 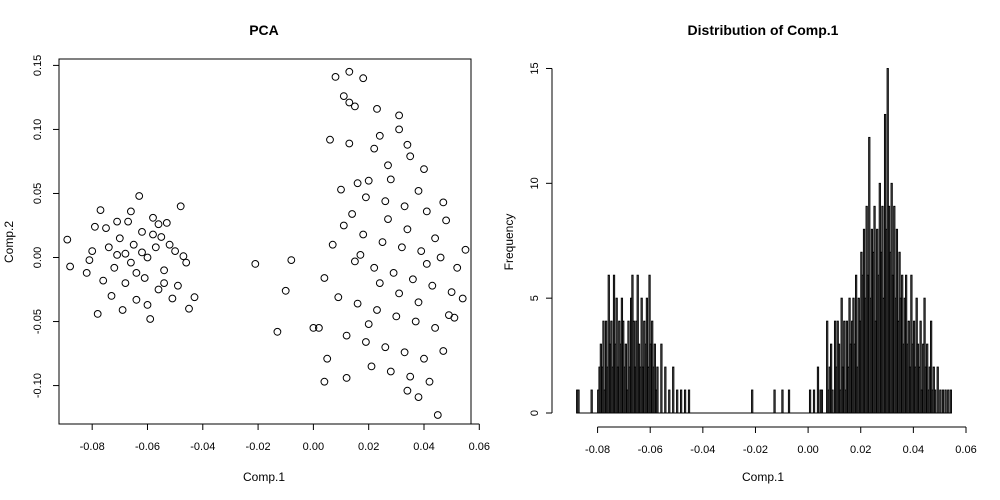 What do you see at coordinates (535, 183) in the screenshot?
I see `y-tick-label: 10` at bounding box center [535, 183].